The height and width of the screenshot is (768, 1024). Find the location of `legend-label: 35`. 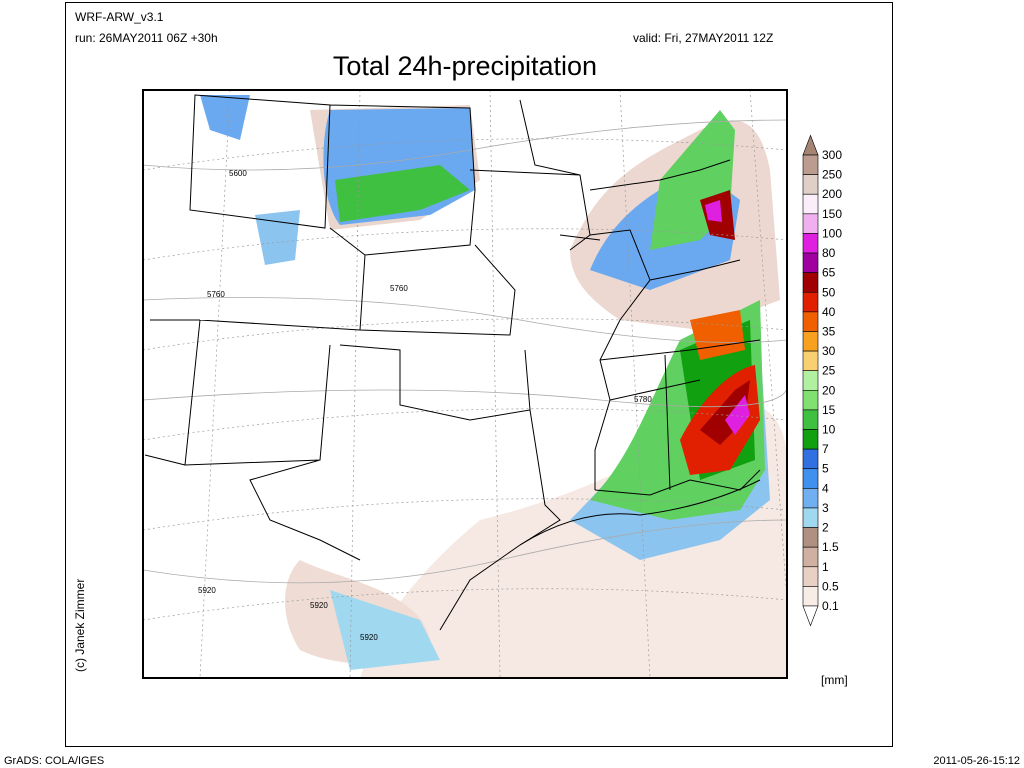

legend-label: 35 is located at coordinates (829, 331).